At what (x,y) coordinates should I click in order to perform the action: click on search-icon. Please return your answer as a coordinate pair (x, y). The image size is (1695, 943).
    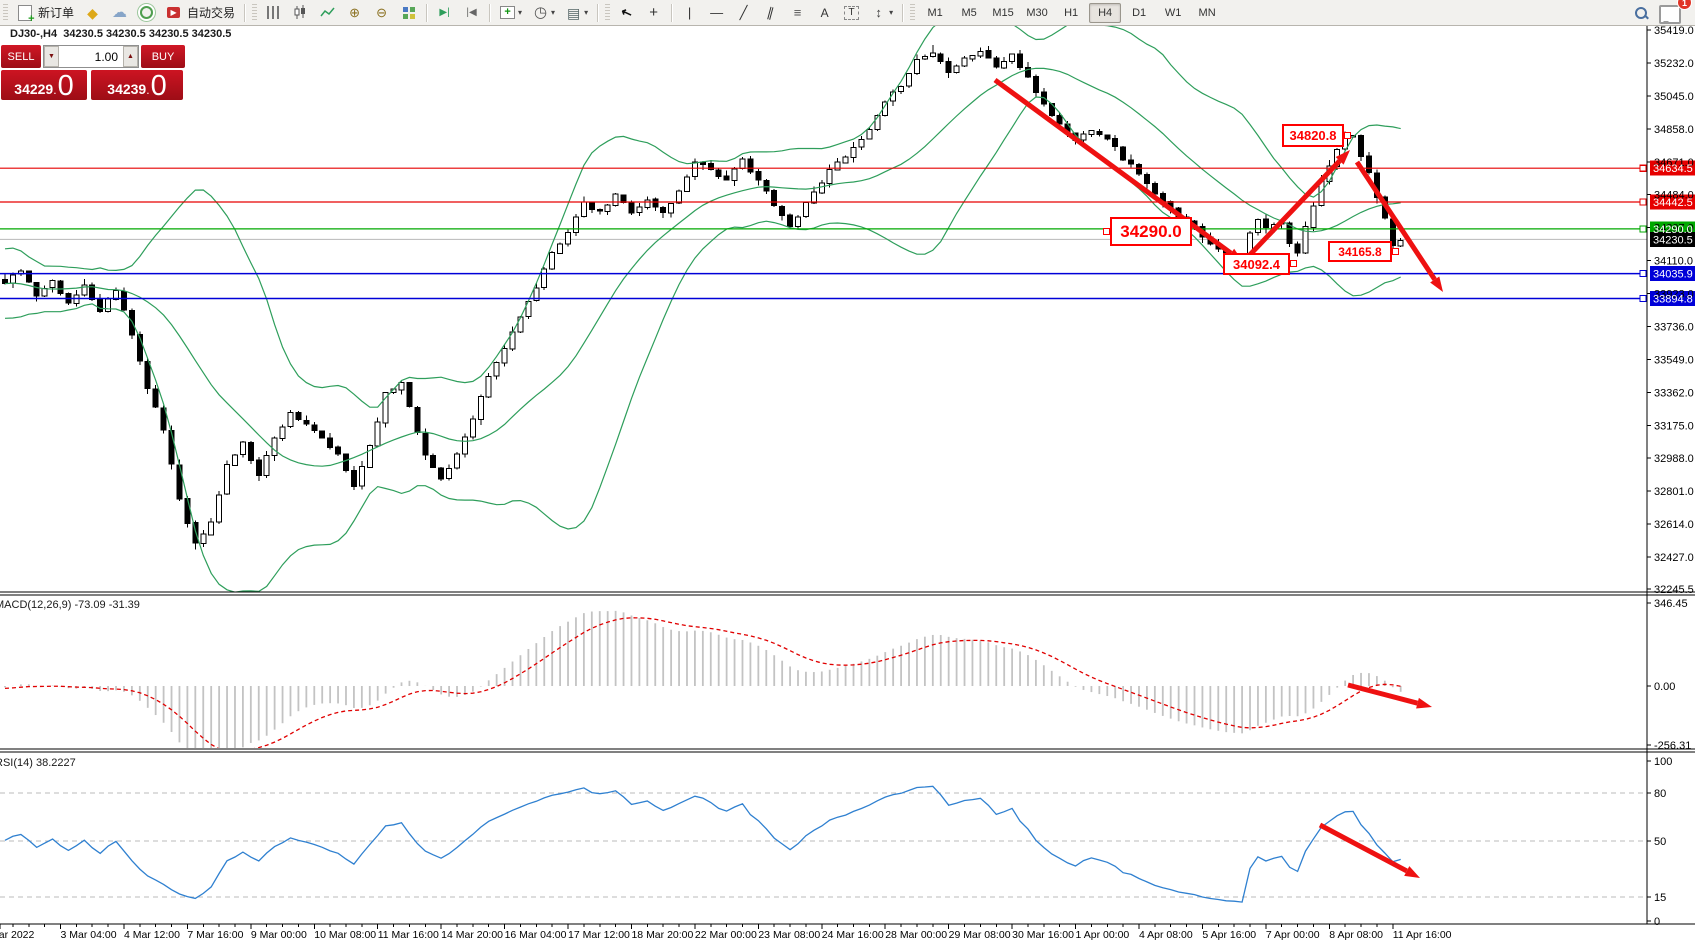
    Looking at the image, I should click on (1641, 13).